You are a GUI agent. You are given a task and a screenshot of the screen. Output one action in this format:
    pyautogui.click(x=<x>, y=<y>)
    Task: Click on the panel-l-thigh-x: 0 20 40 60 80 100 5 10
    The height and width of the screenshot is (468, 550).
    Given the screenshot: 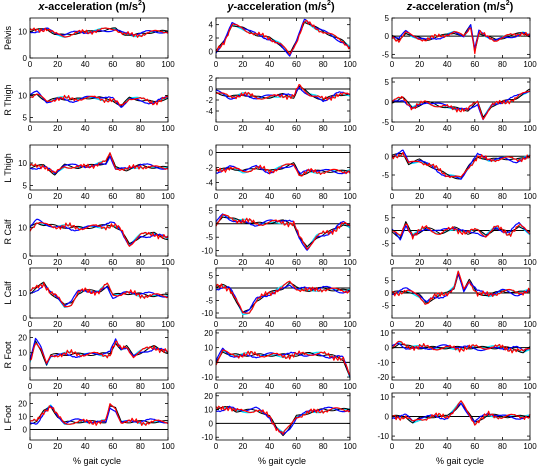 What is the action you would take?
    pyautogui.click(x=96, y=172)
    